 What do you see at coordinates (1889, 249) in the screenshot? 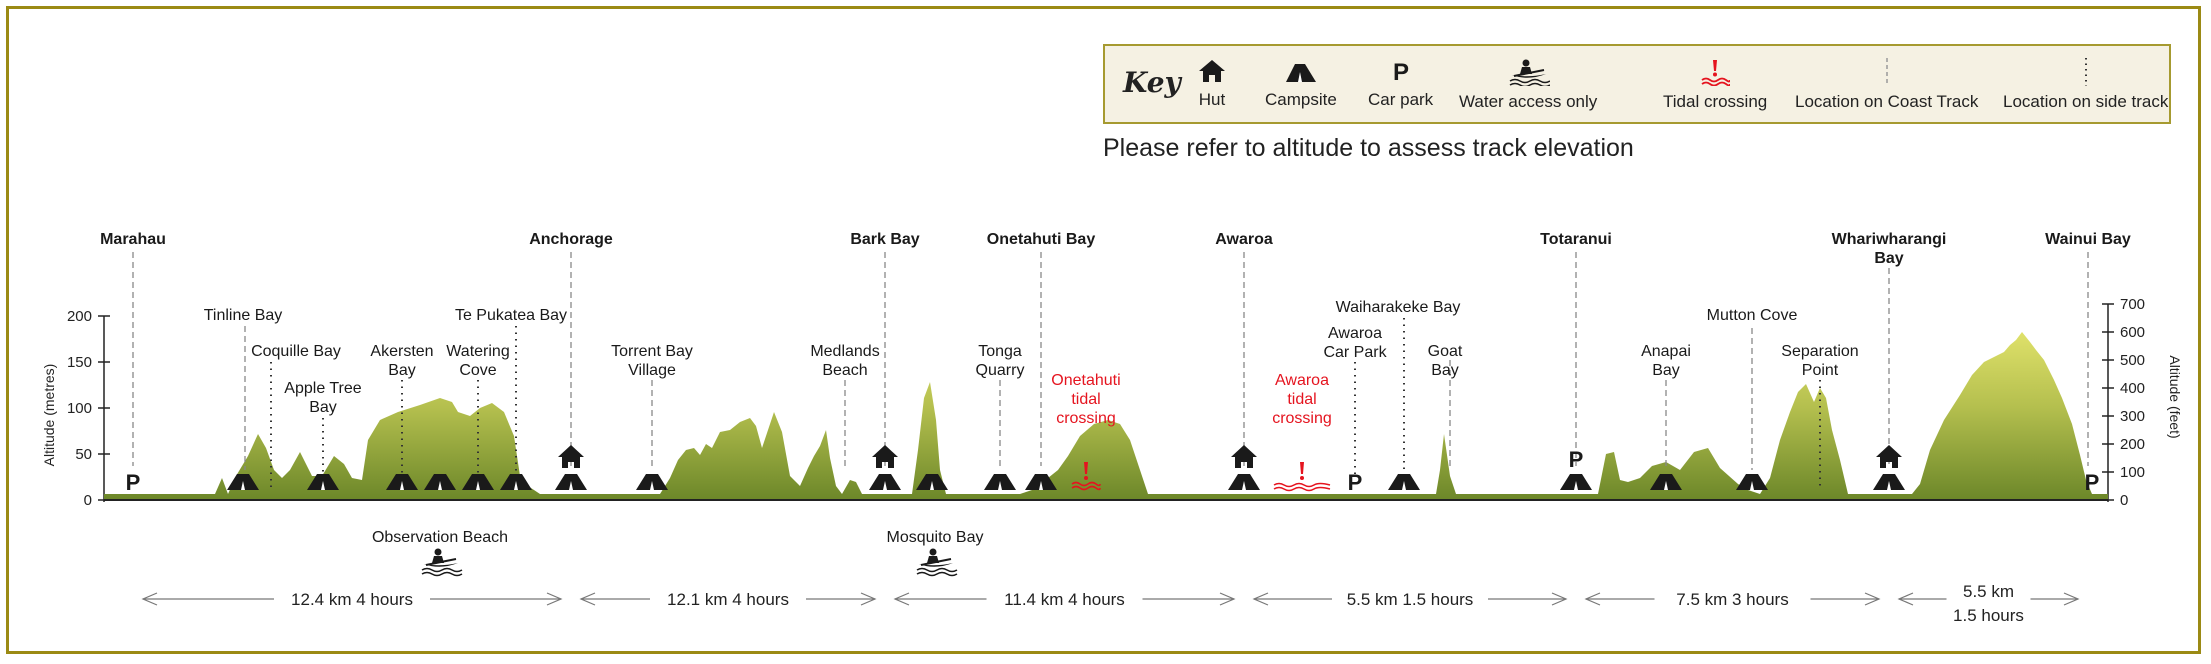
I see `stop-label-whariwharangi-bay: Whariwharangi Bay` at bounding box center [1889, 249].